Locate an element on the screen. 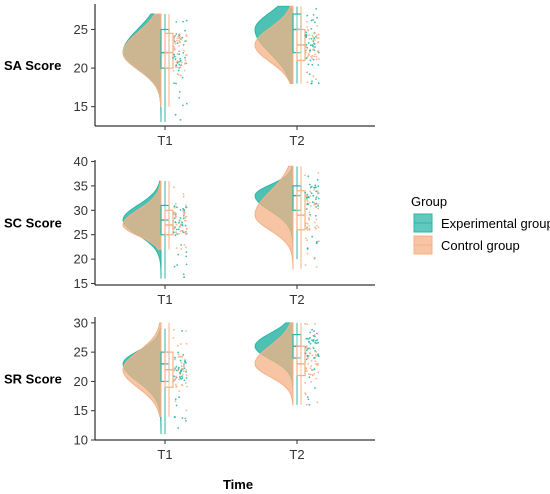 Image resolution: width=550 pixels, height=494 pixels. legend-key-control: Control group is located at coordinates (466, 245).